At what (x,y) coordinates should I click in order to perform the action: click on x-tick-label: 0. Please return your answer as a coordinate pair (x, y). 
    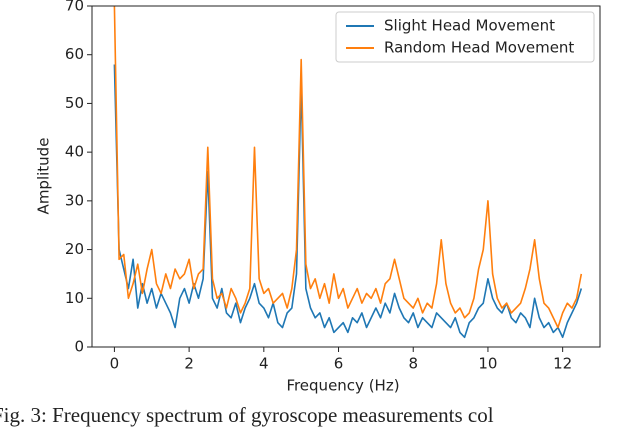
    Looking at the image, I should click on (115, 364).